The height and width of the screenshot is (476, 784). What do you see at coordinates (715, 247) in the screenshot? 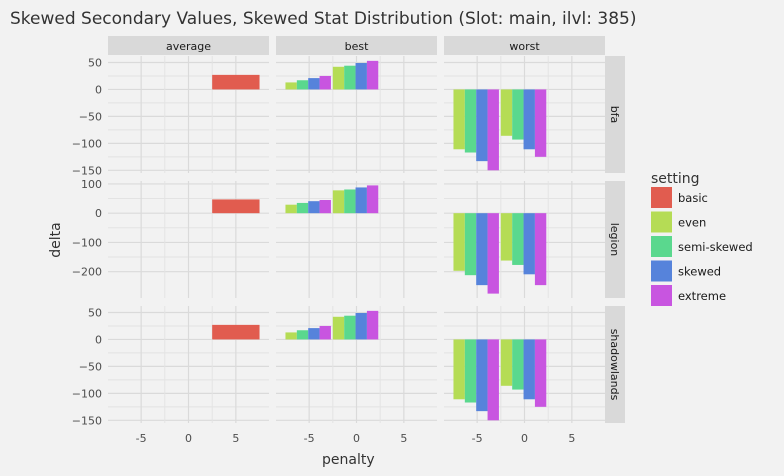
I see `legend-label: semi-skewed` at bounding box center [715, 247].